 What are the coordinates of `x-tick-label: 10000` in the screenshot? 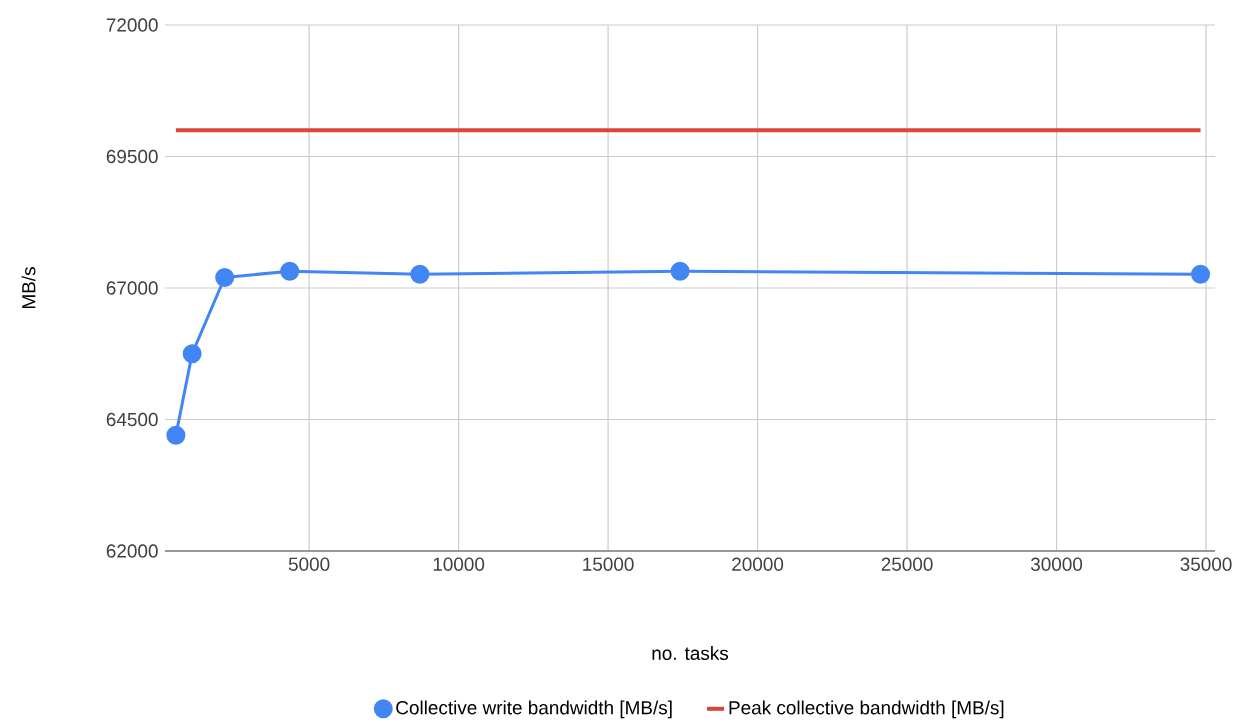 It's located at (459, 564).